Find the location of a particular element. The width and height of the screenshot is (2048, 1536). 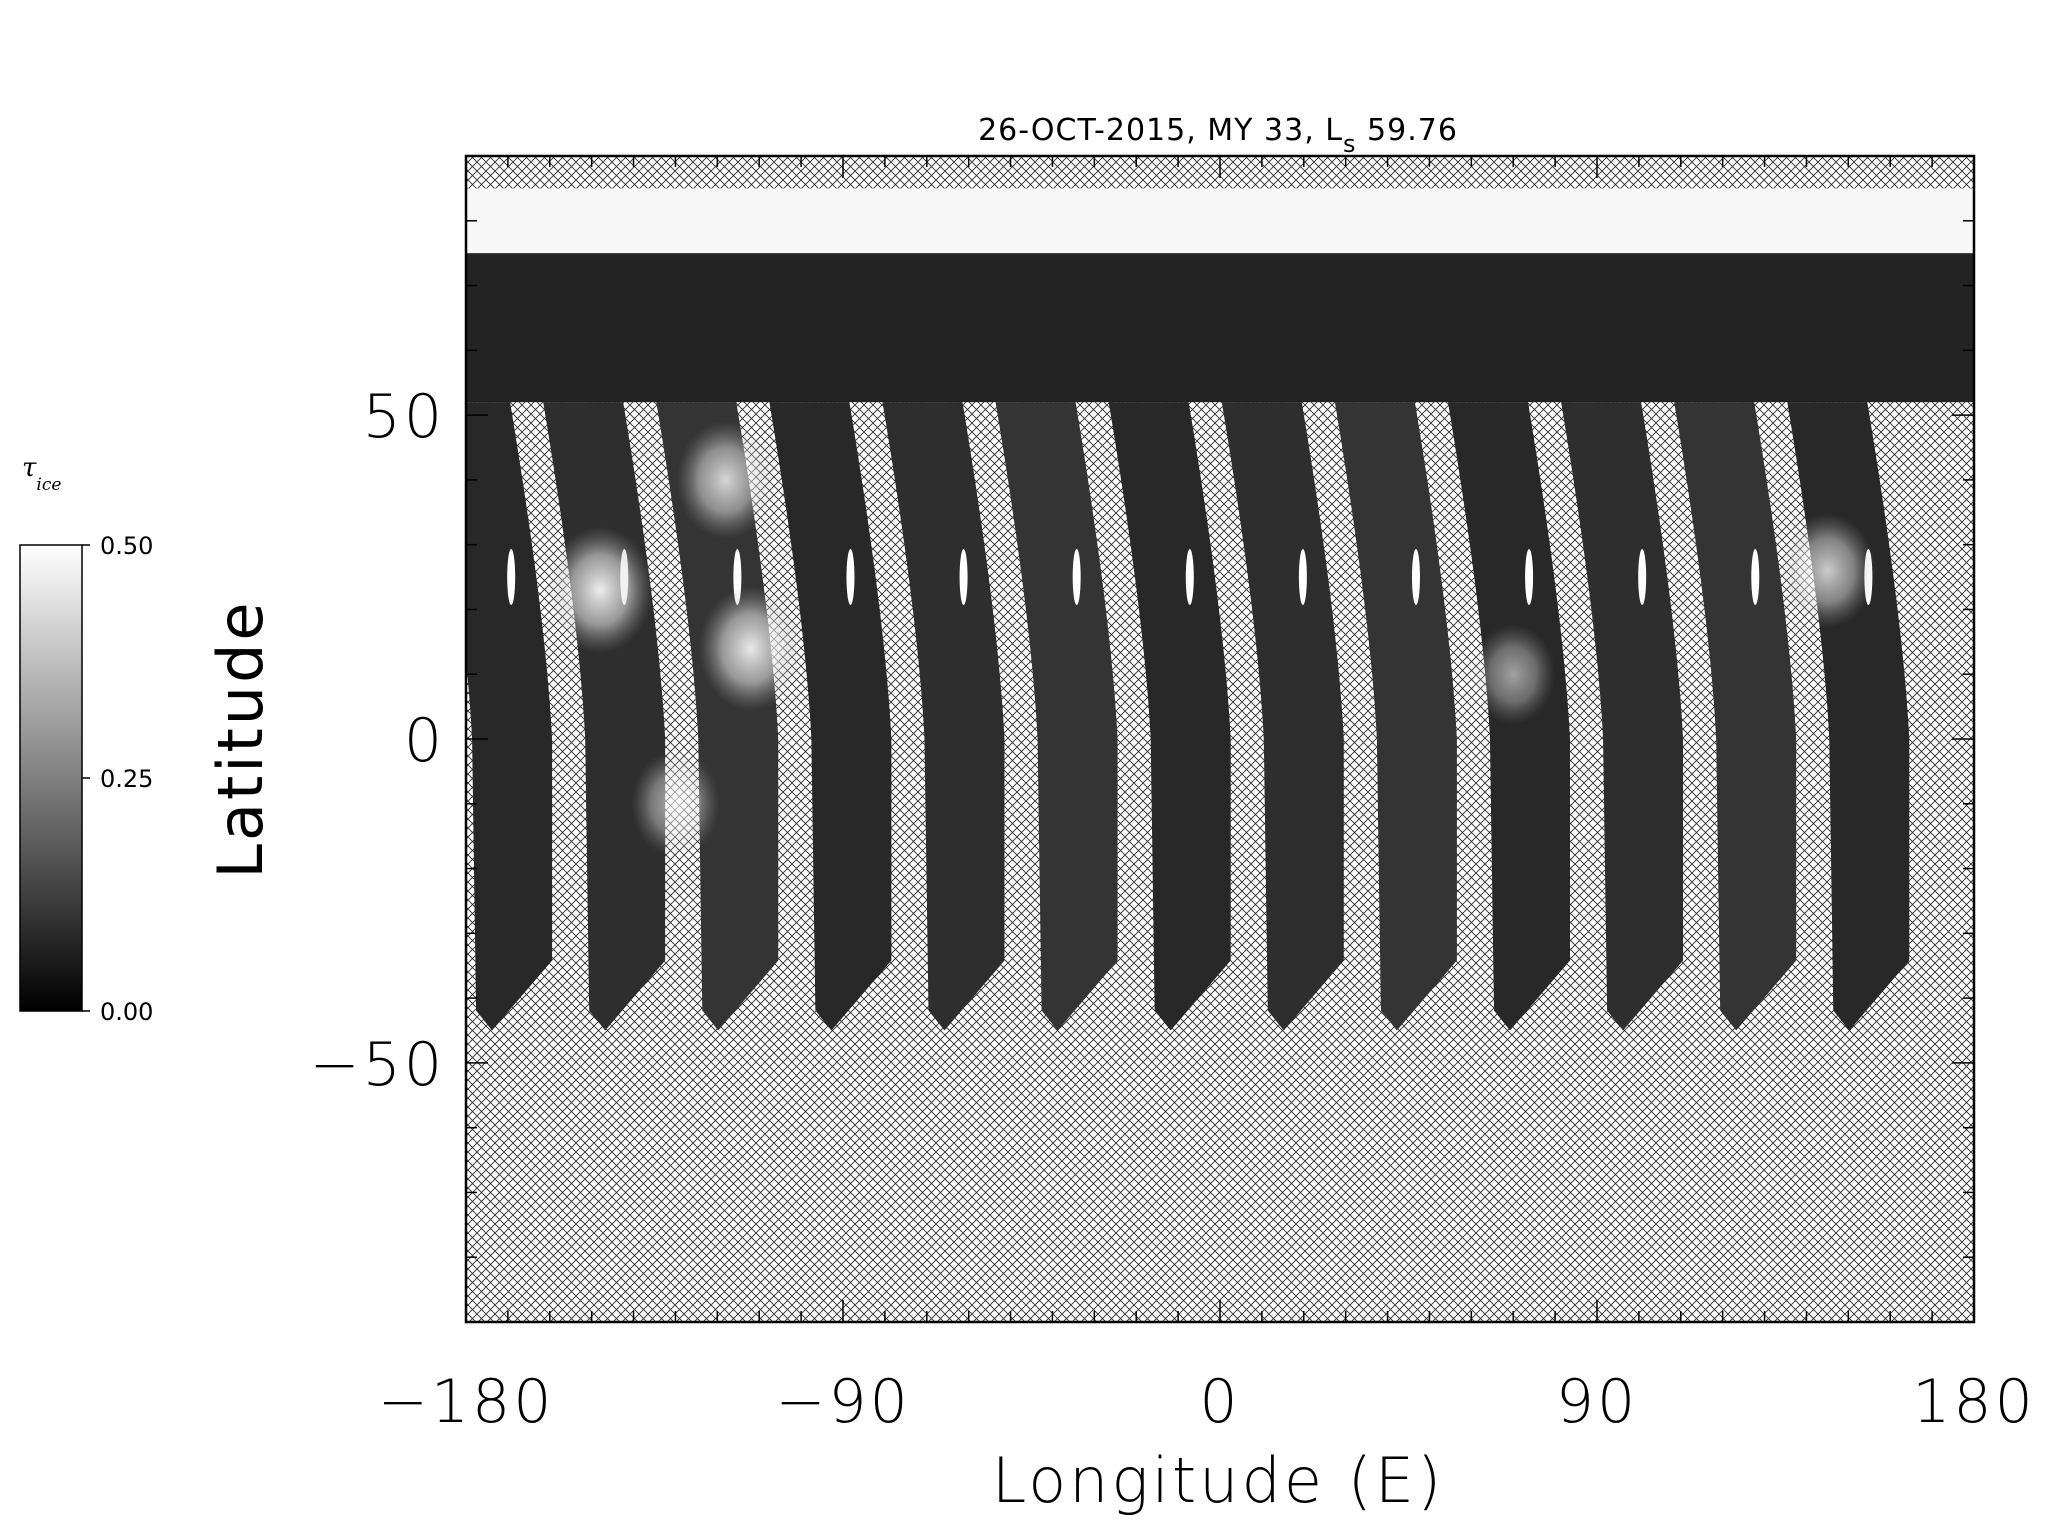

colorbar-gradient is located at coordinates (51, 778).